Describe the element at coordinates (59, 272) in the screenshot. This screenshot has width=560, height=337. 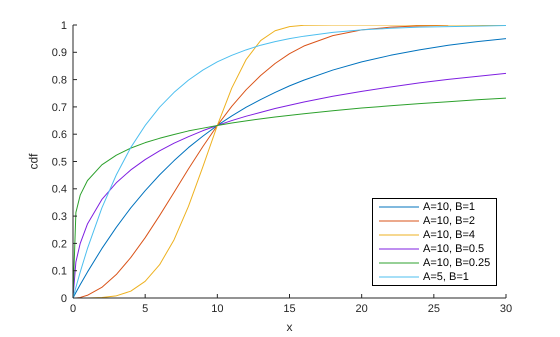
I see `y-tick-label: 0.1` at that location.